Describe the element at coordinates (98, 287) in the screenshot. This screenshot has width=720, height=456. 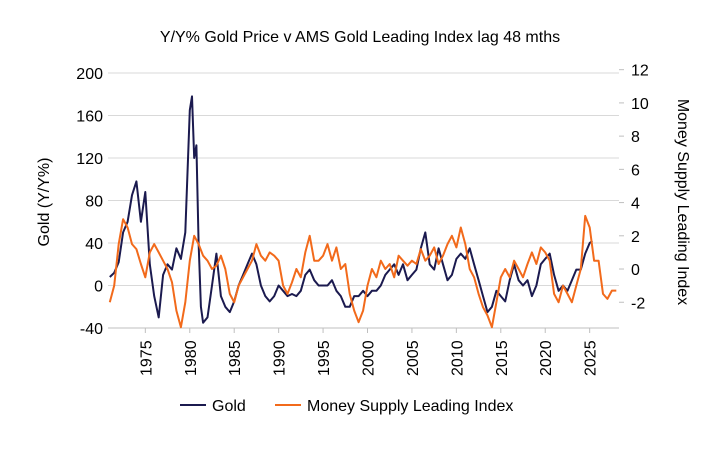
I see `y-tick-label: 0` at that location.